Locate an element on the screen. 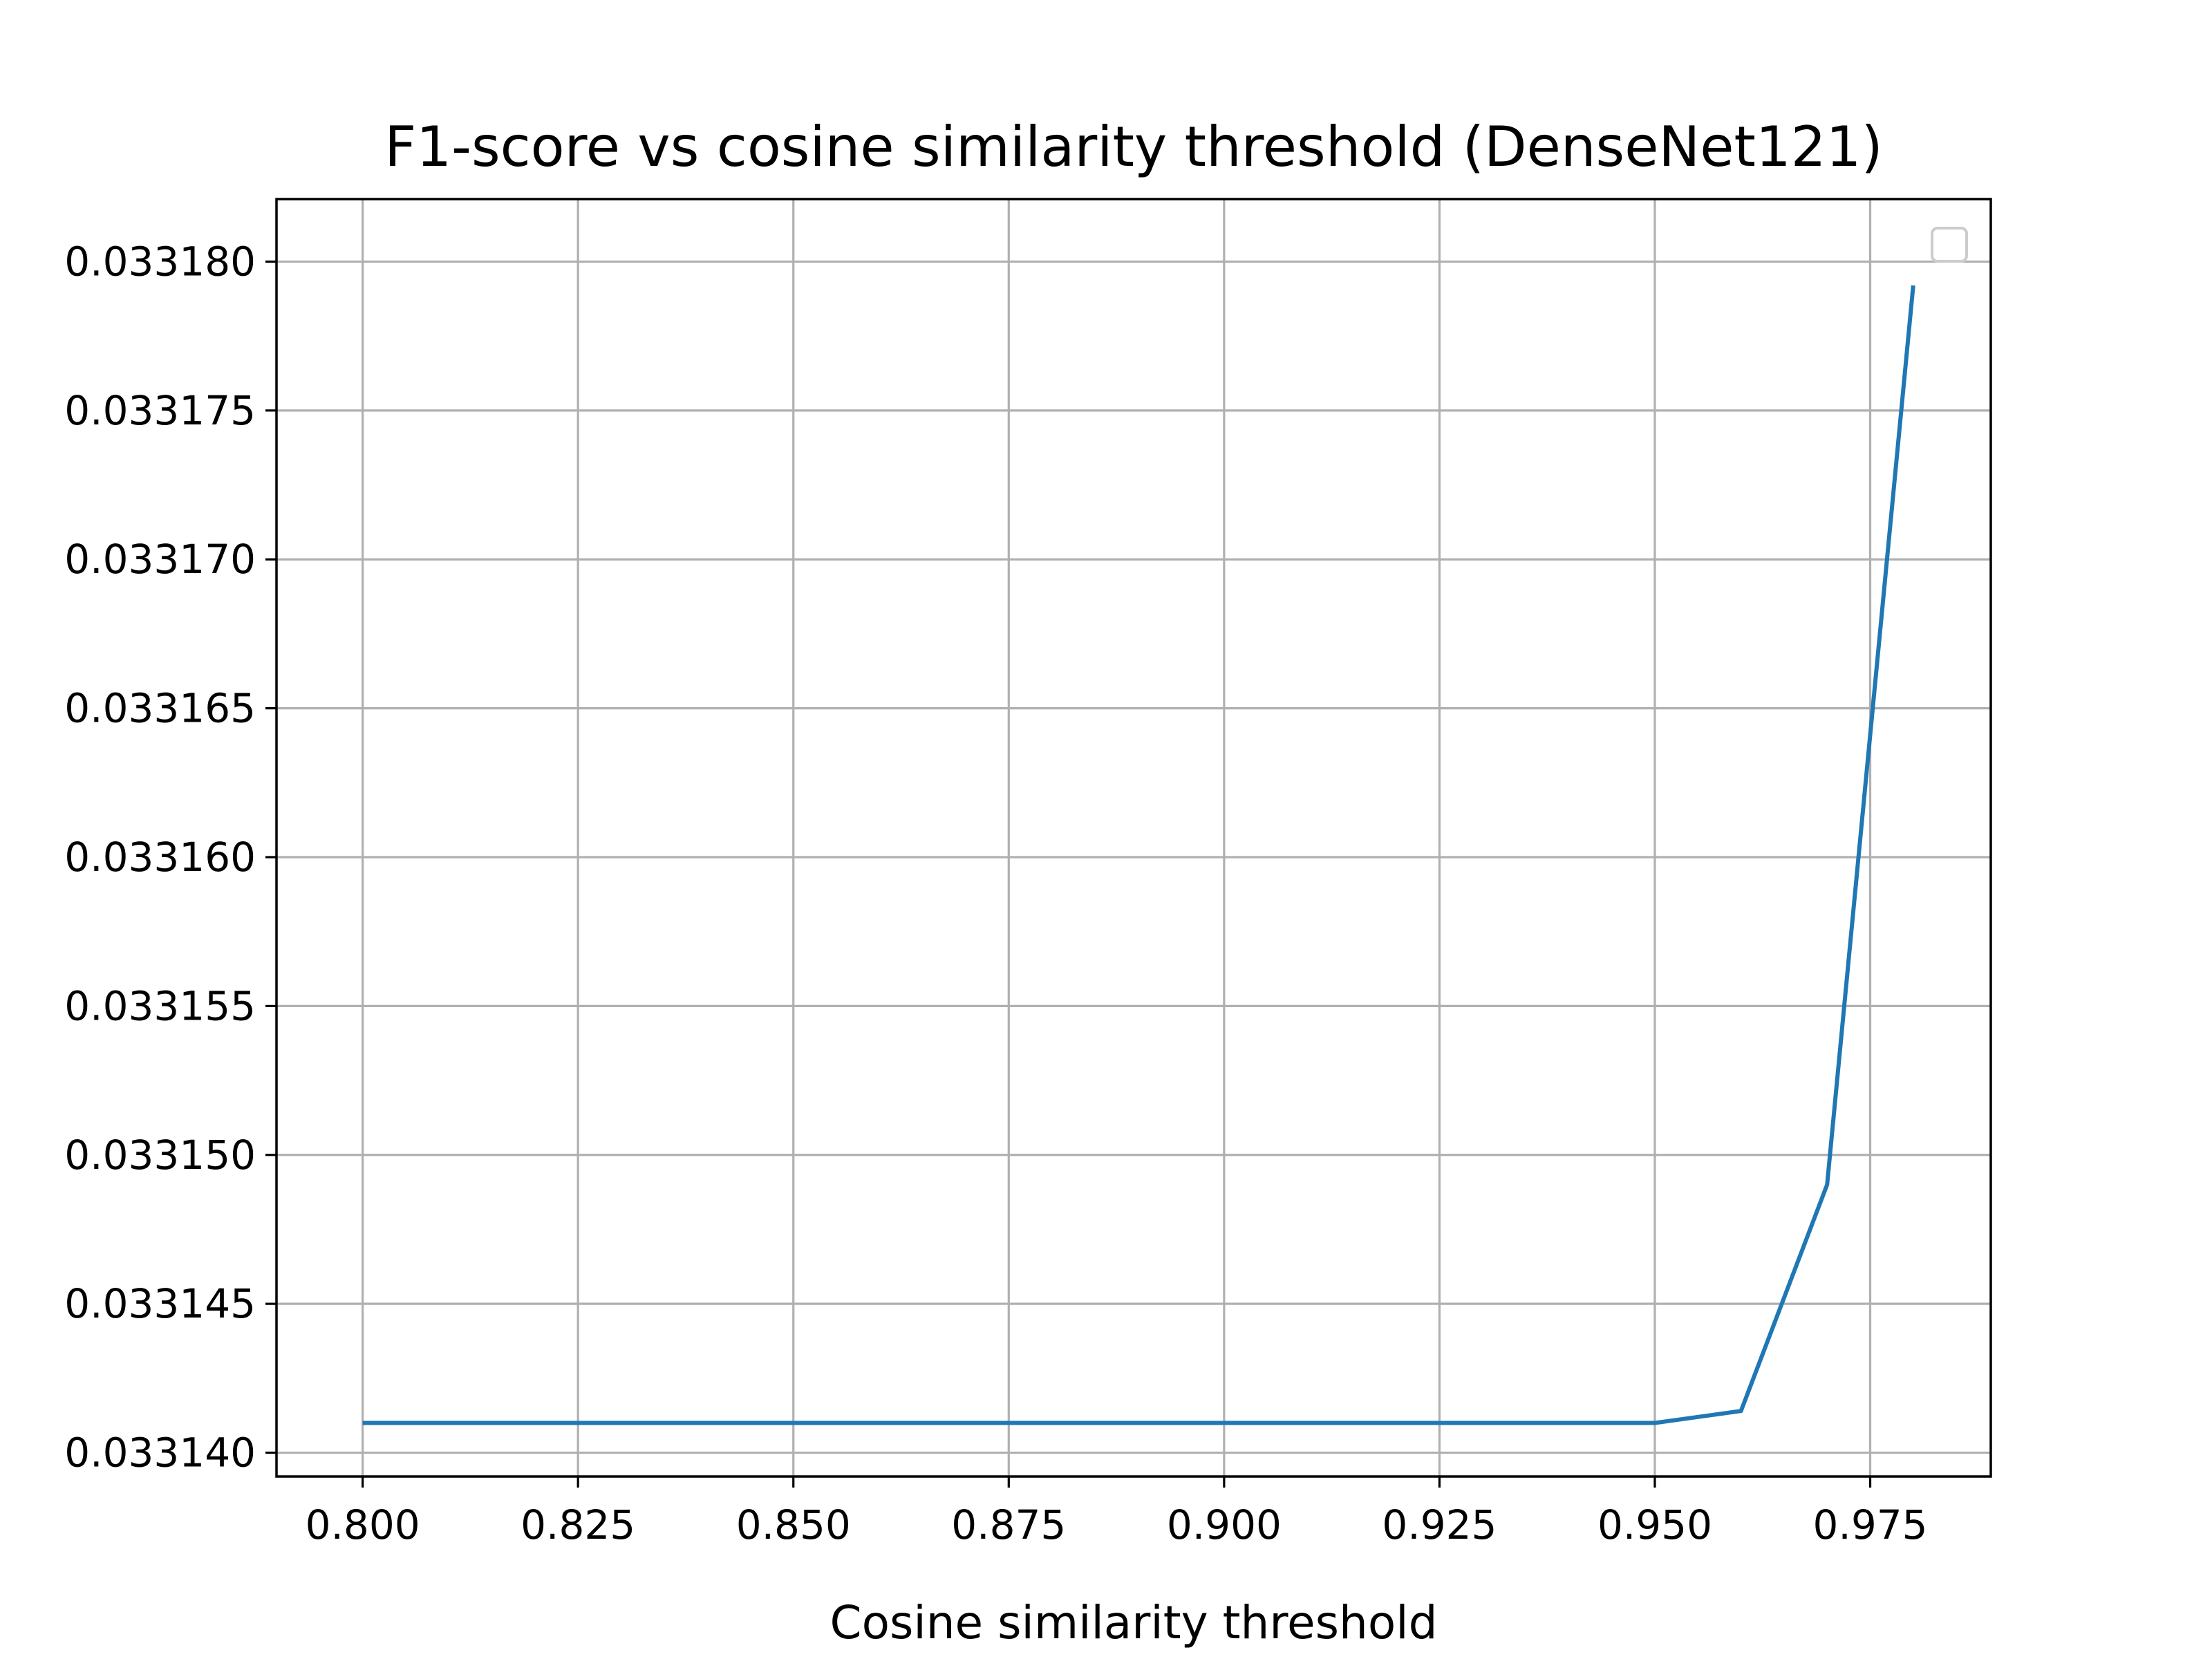 This screenshot has height=1659, width=2212. x-tick-label: 0.875 is located at coordinates (1009, 1525).